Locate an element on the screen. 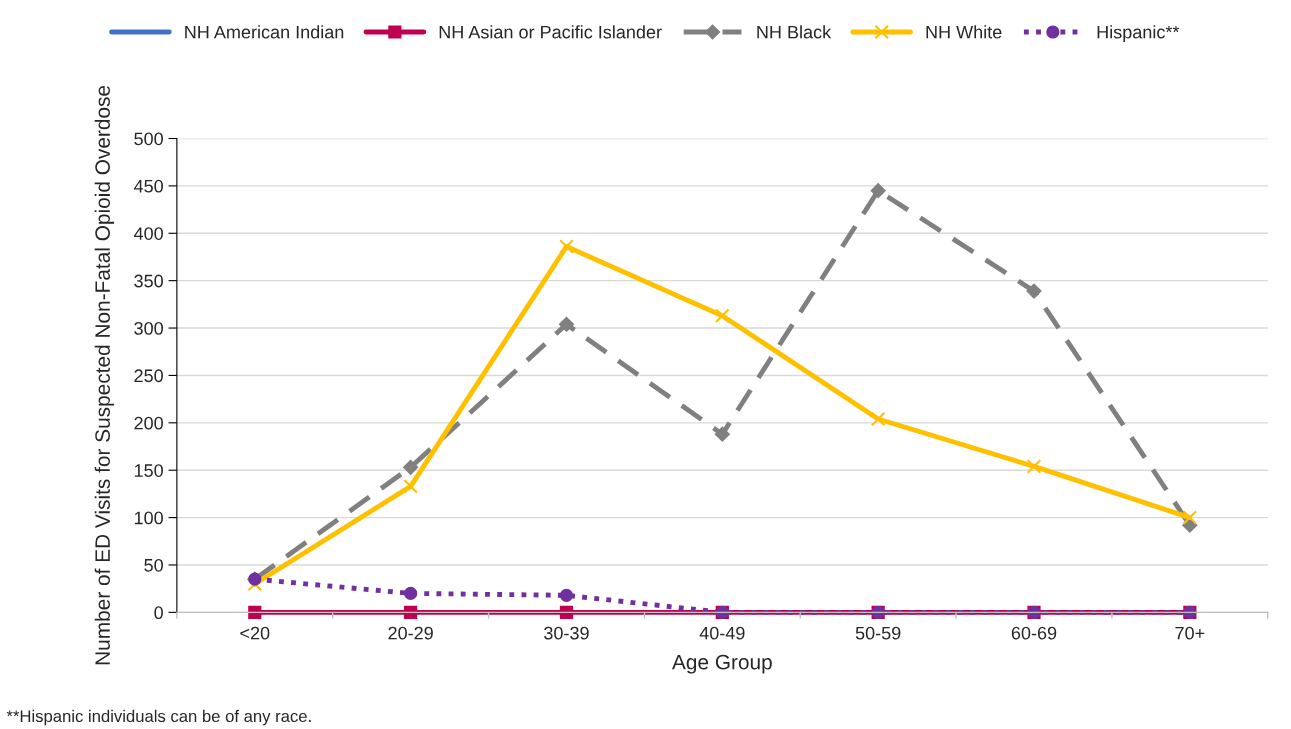 This screenshot has height=729, width=1291. y-tick-label: 400 is located at coordinates (148, 233).